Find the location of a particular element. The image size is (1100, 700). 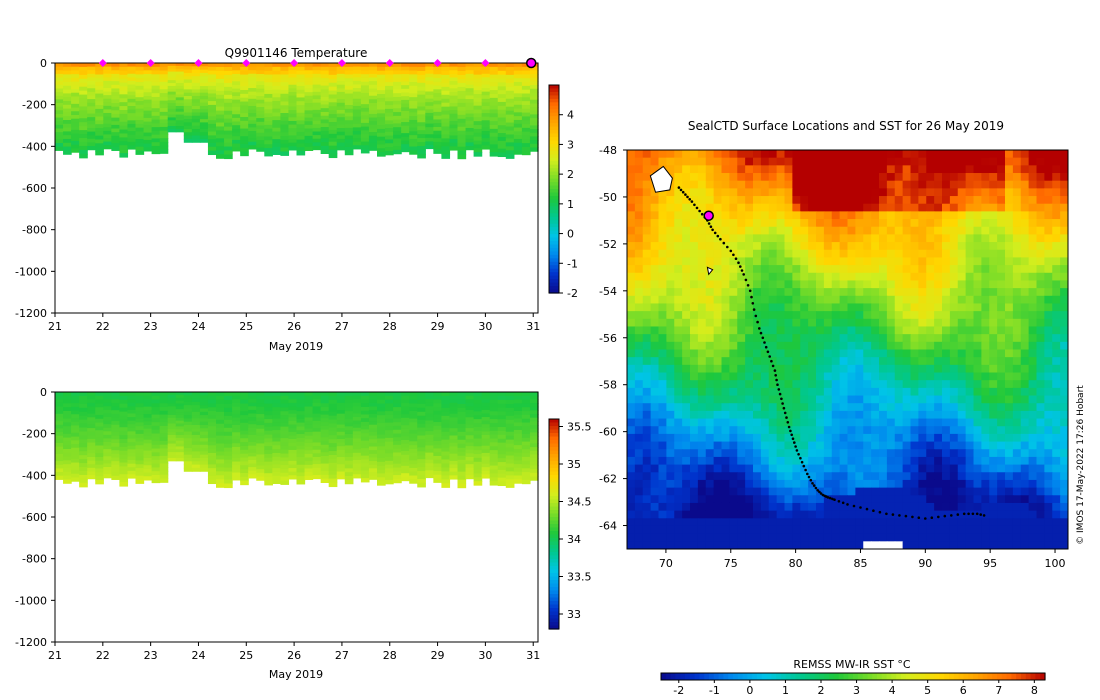

colorbar-segment is located at coordinates (554, 606).